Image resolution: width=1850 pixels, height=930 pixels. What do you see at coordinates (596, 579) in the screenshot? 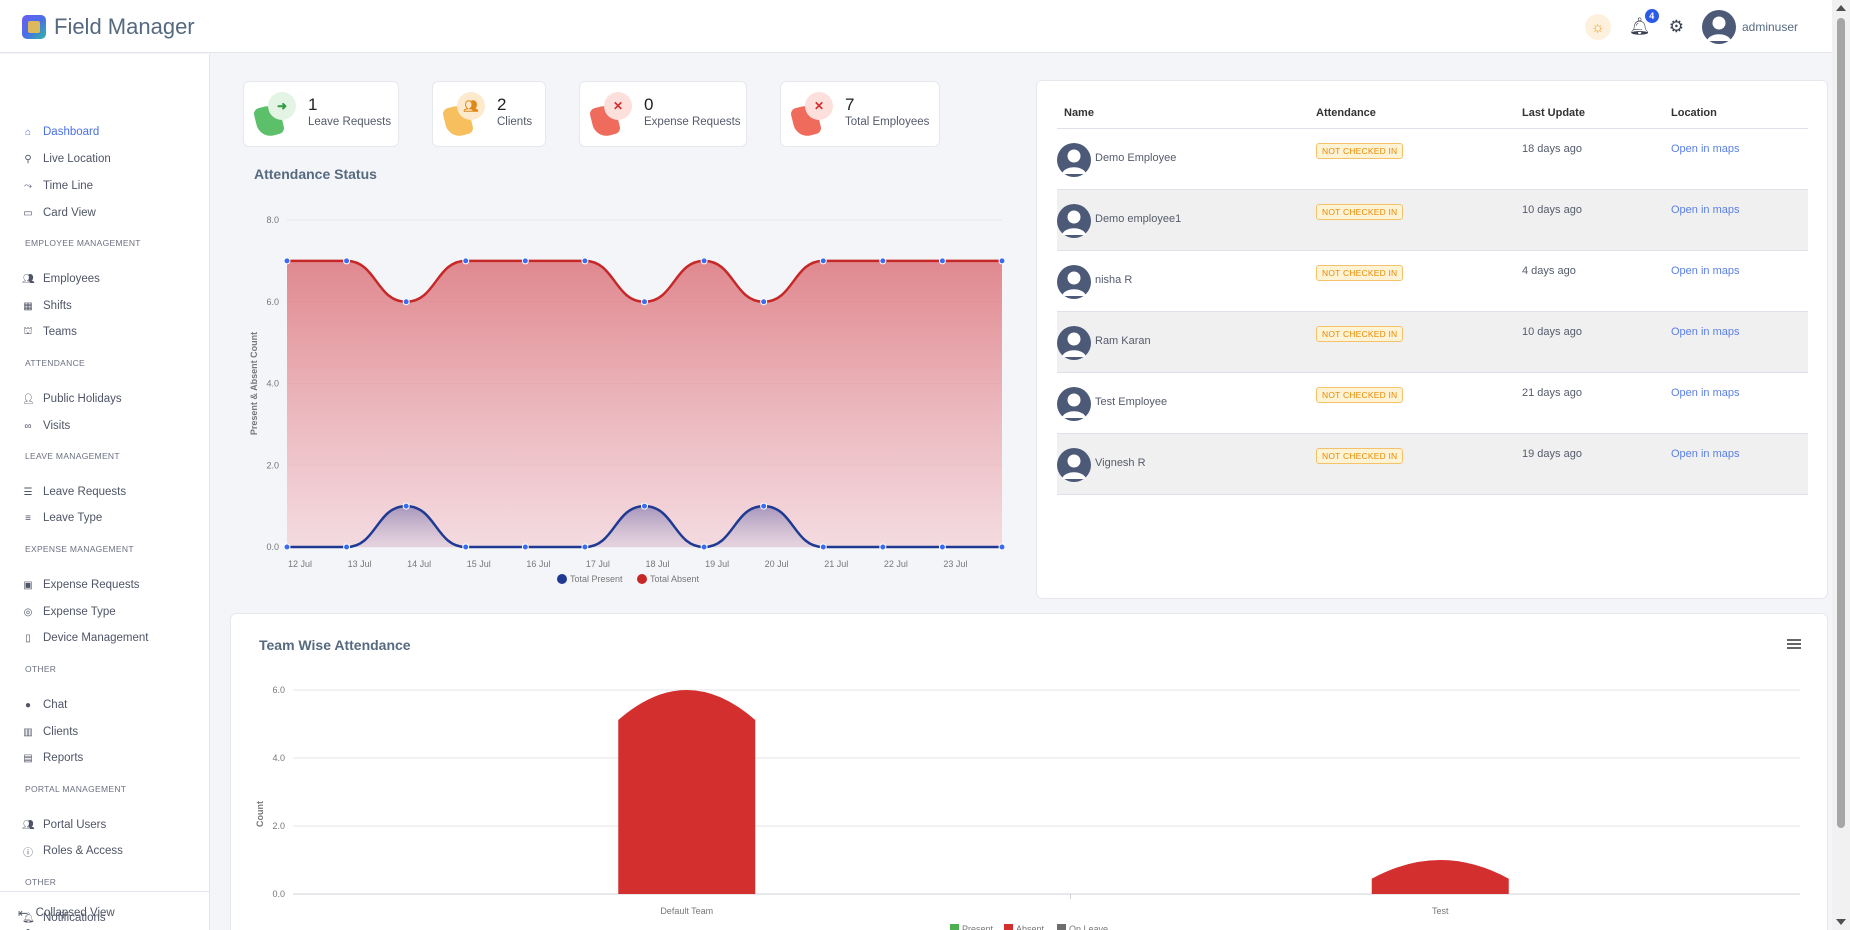
I see `legend-label: Total Present` at bounding box center [596, 579].